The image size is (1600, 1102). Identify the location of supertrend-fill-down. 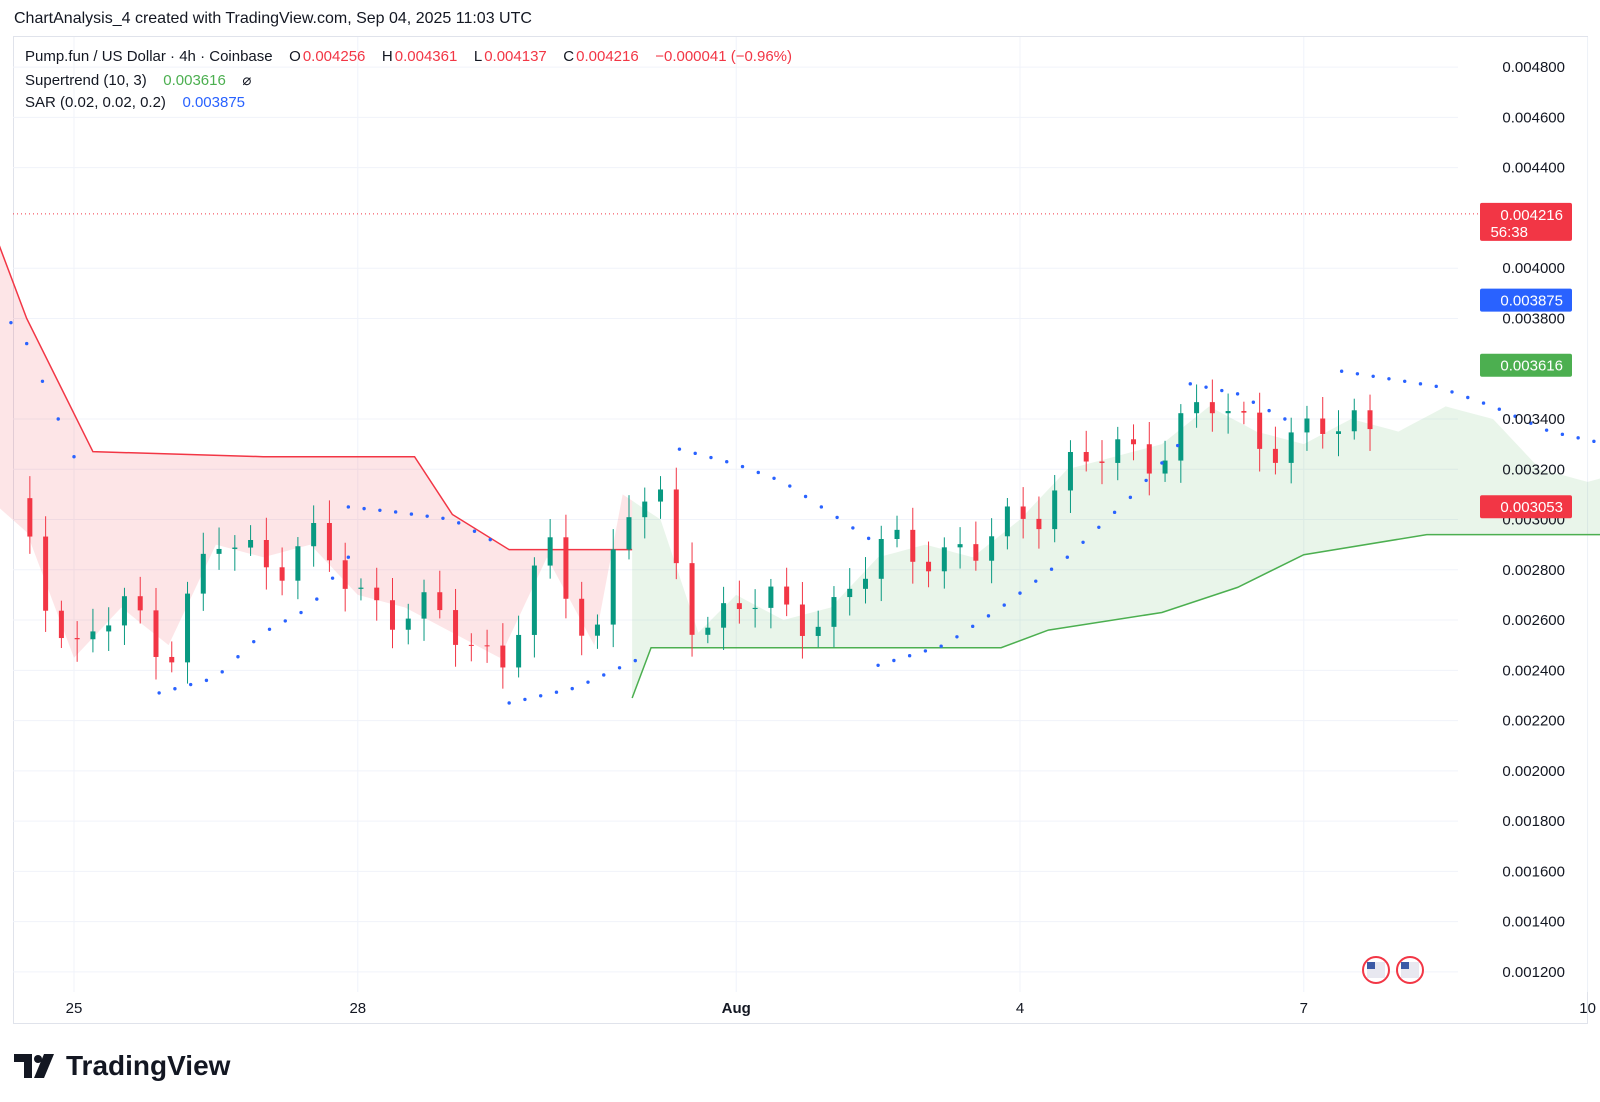
(316, 452).